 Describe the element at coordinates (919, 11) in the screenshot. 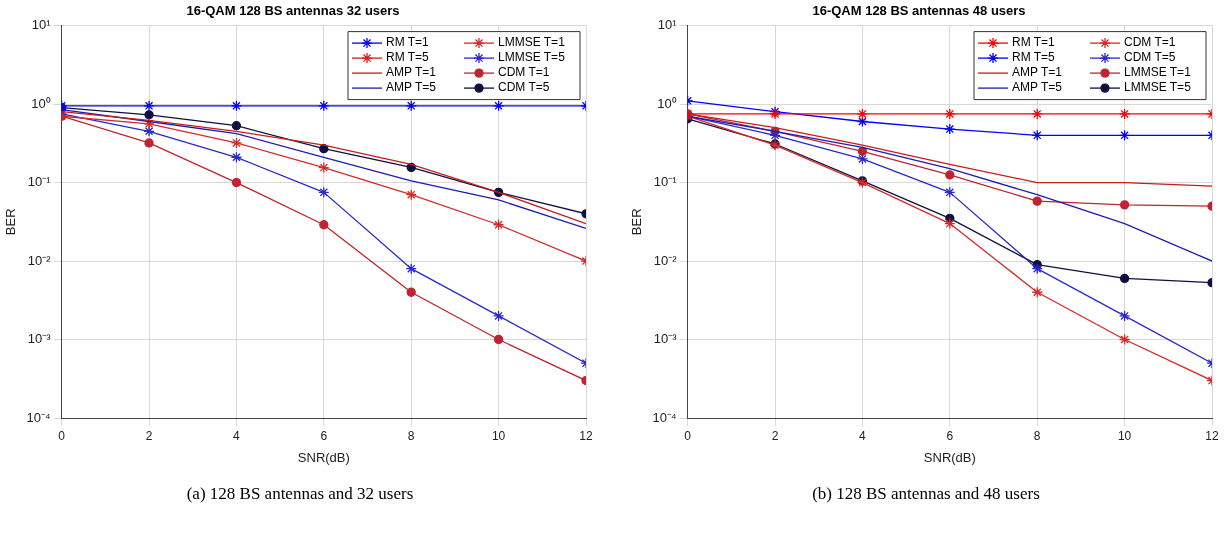

I see `chart-title: 16-QAM 128 BS antennas 48 users` at that location.